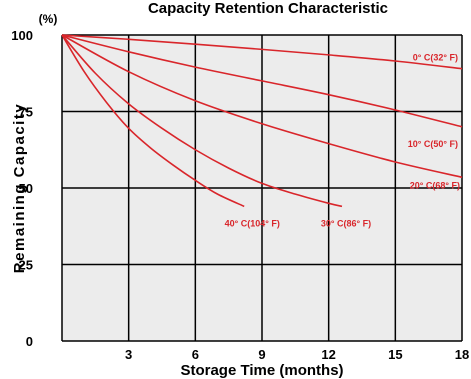 This screenshot has width=471, height=379. I want to click on series-label: 30° C(86° F), so click(346, 223).